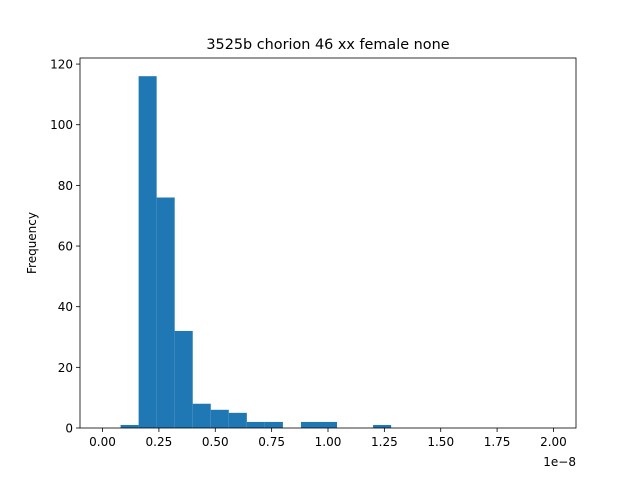  I want to click on y-axis-label: Frequency, so click(32, 243).